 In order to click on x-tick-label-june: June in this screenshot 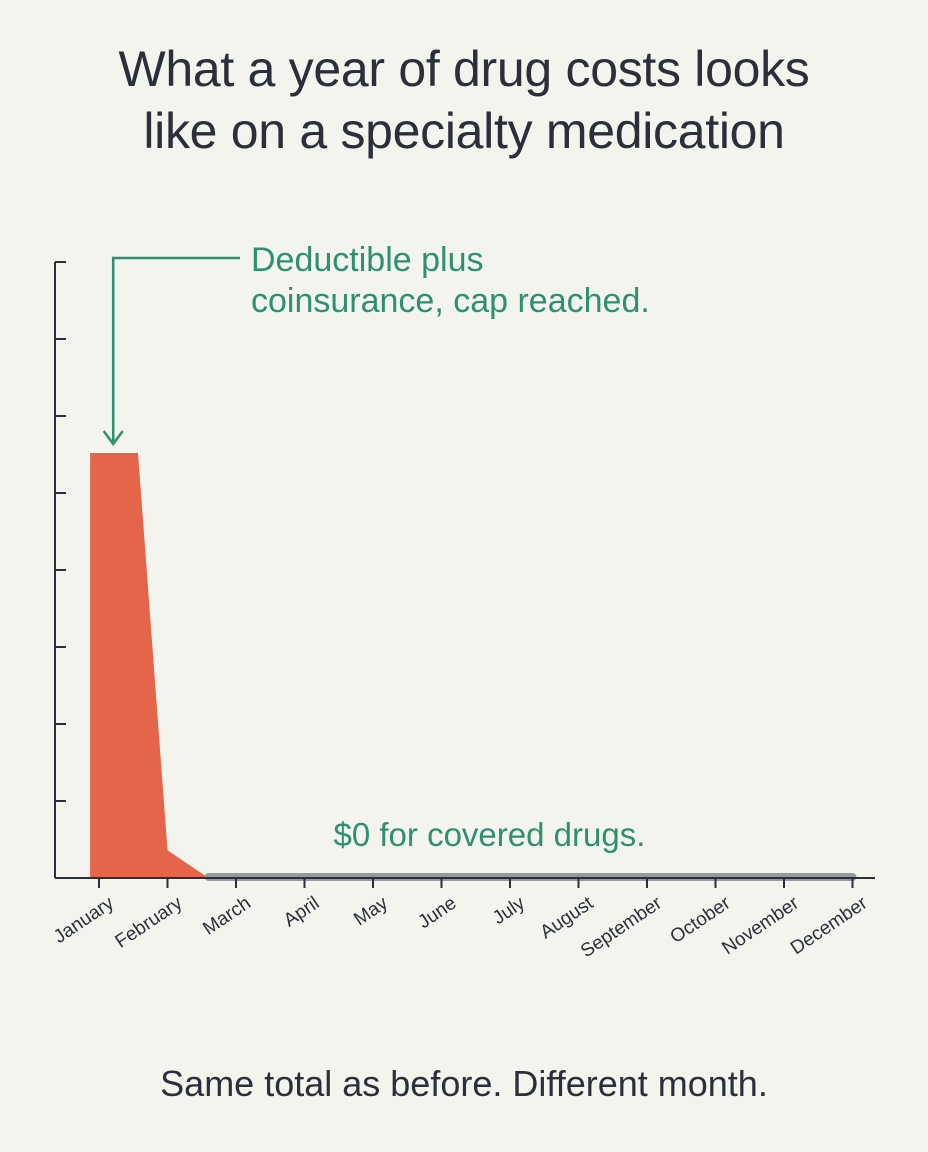, I will do `click(437, 913)`.